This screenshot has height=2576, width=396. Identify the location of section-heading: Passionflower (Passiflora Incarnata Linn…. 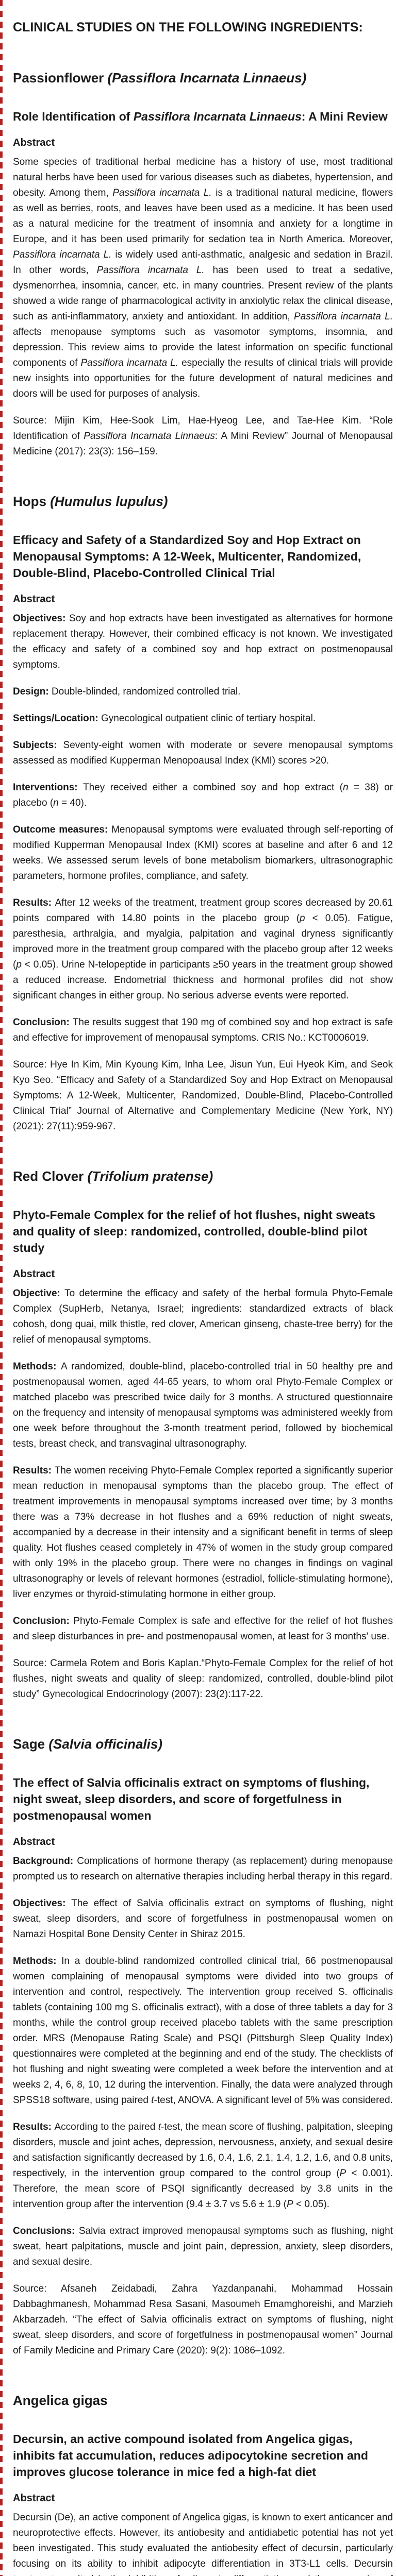
(160, 78).